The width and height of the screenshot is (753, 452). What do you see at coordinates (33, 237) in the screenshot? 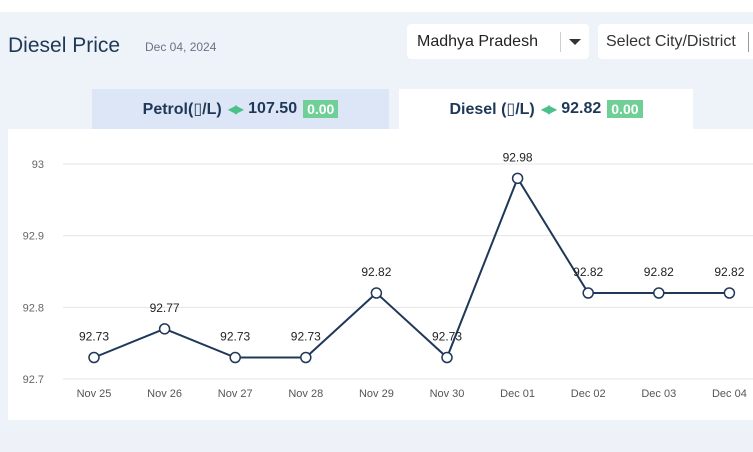
I see `y-tick-label: 92.9` at bounding box center [33, 237].